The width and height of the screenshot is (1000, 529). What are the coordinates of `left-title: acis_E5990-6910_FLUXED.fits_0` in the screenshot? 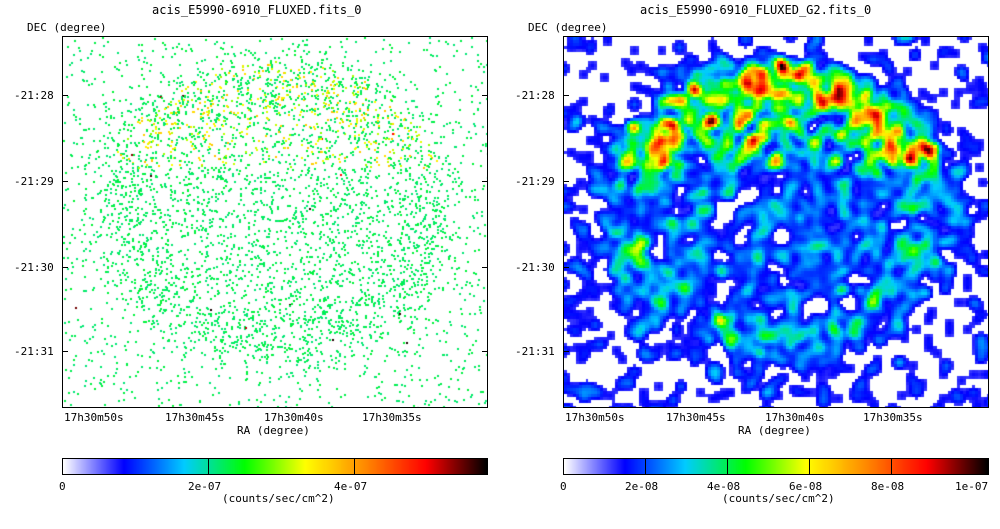 It's located at (257, 10).